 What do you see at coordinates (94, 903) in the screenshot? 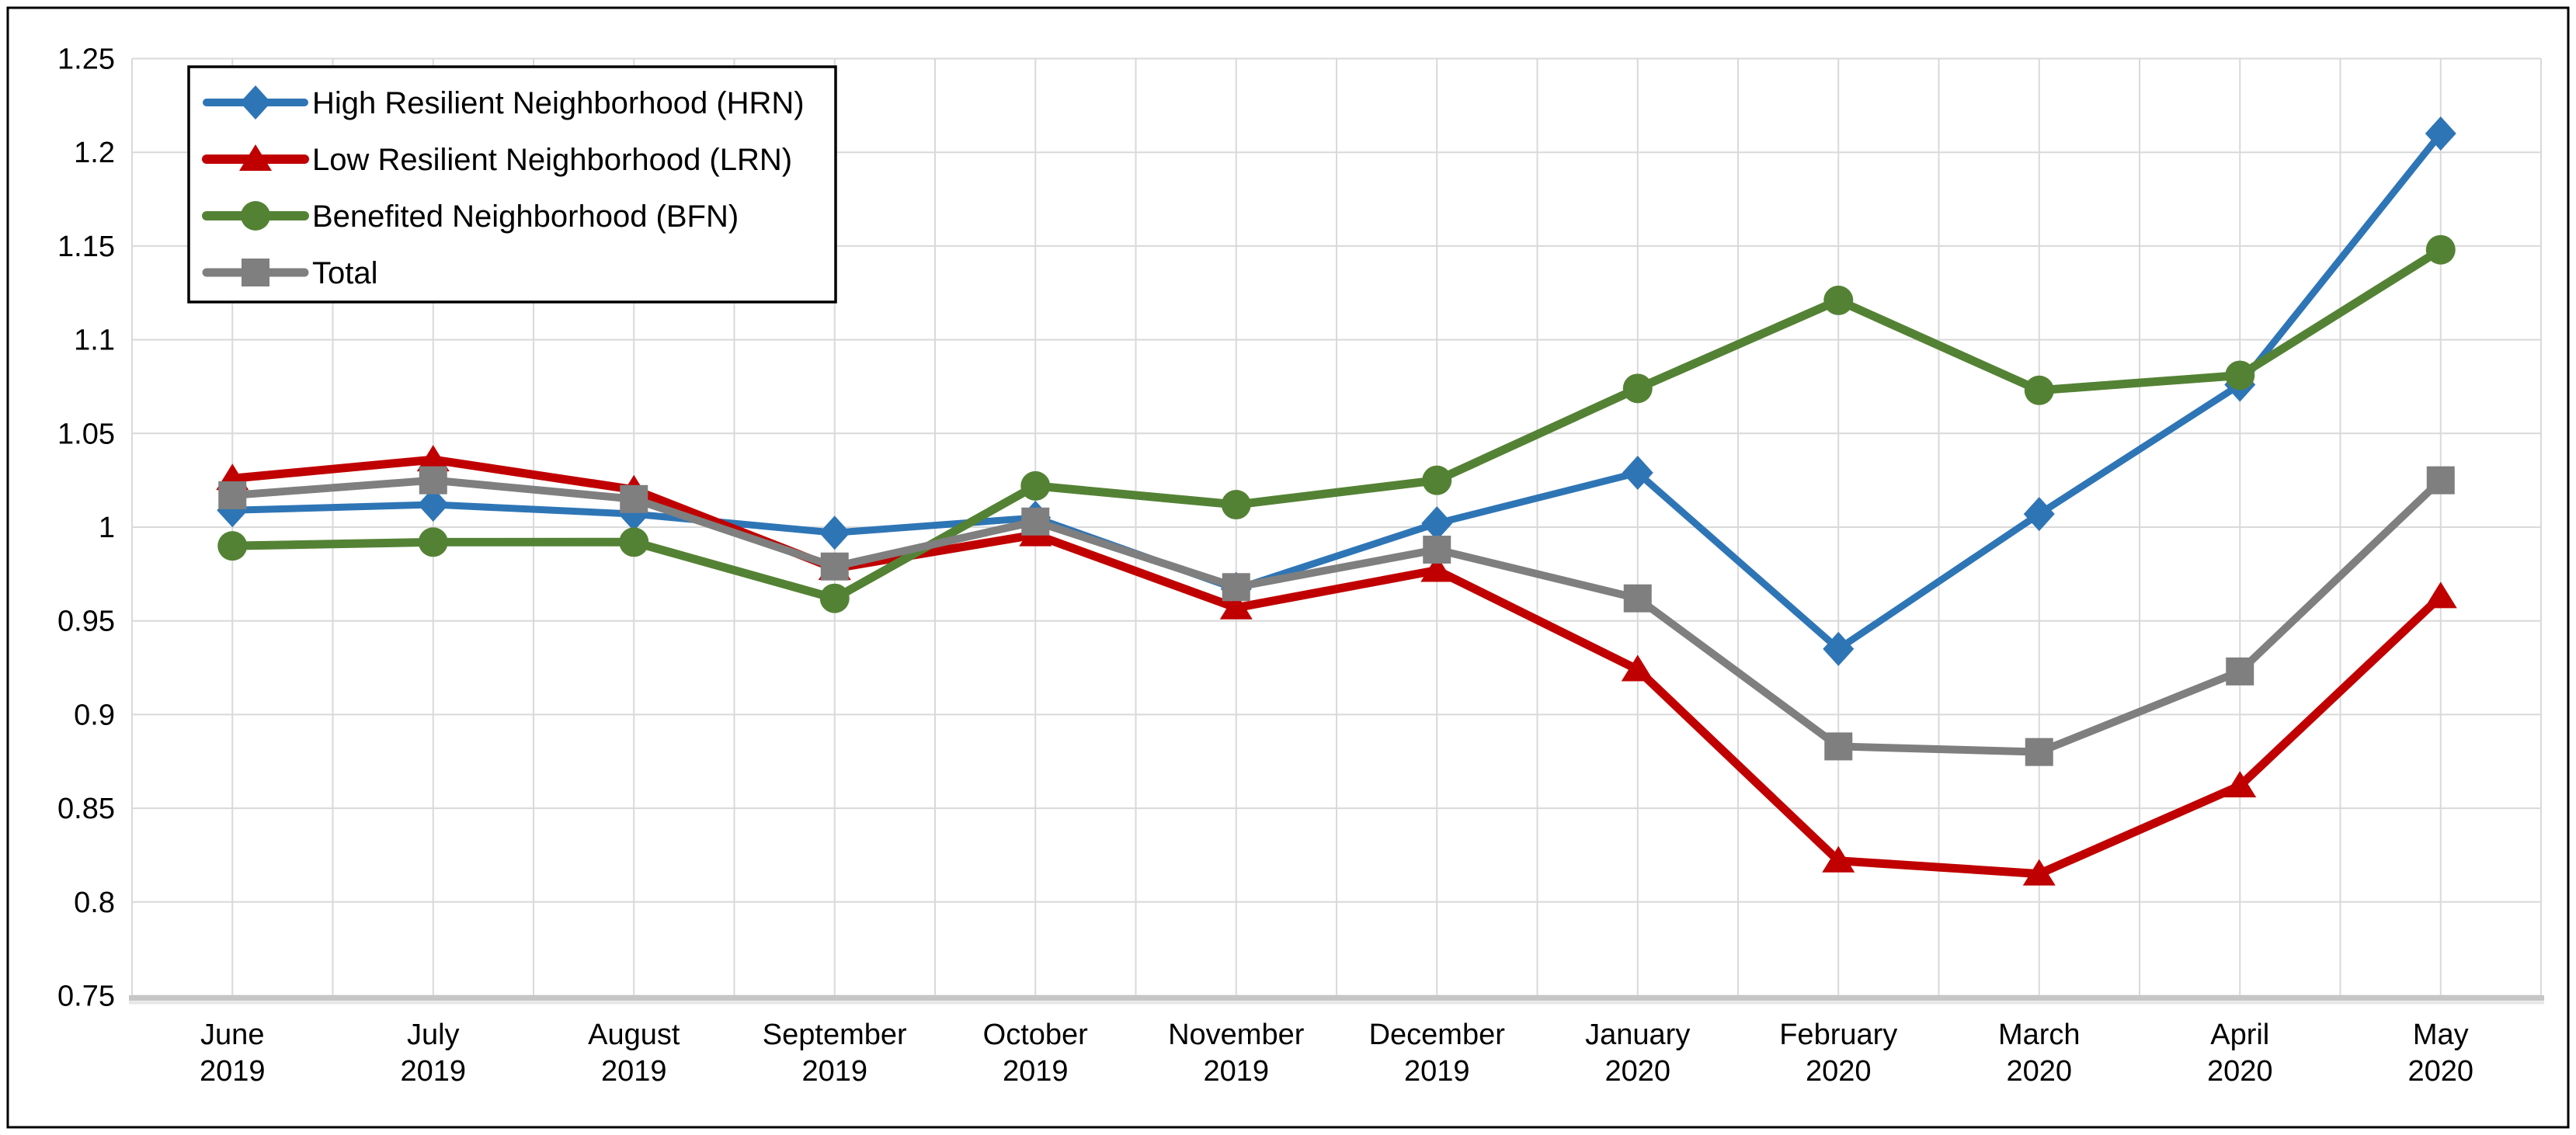
I see `y-tick-label: 0.8` at bounding box center [94, 903].